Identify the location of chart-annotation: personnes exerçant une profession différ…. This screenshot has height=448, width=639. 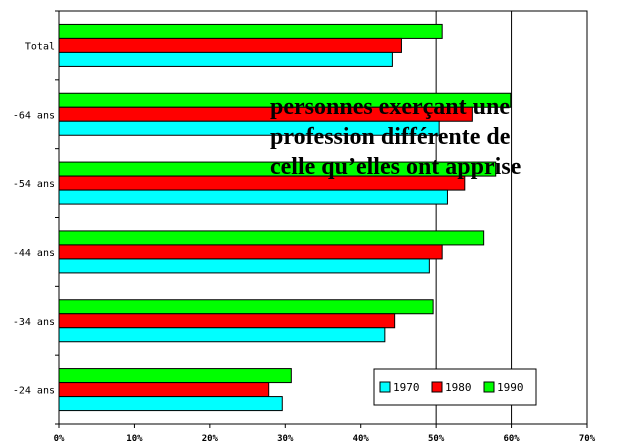
(454, 137).